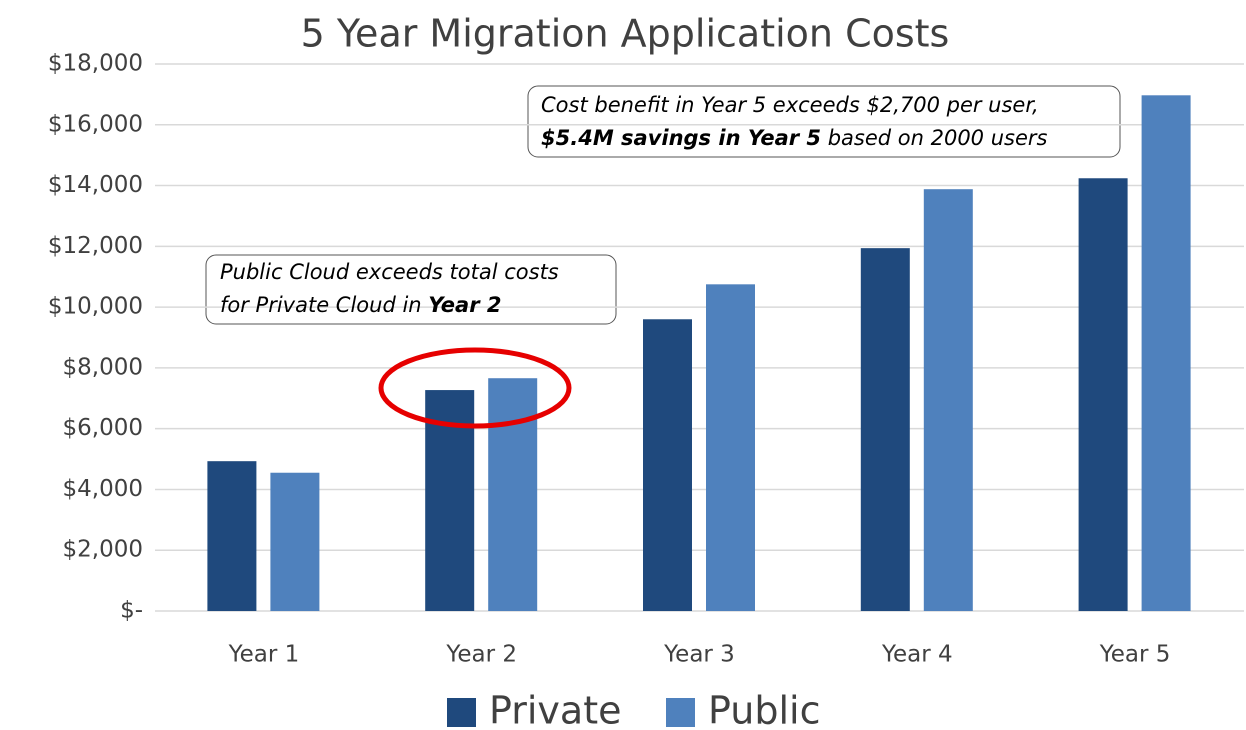 Image resolution: width=1246 pixels, height=730 pixels. What do you see at coordinates (95, 64) in the screenshot?
I see `y-tick-label: $18,000` at bounding box center [95, 64].